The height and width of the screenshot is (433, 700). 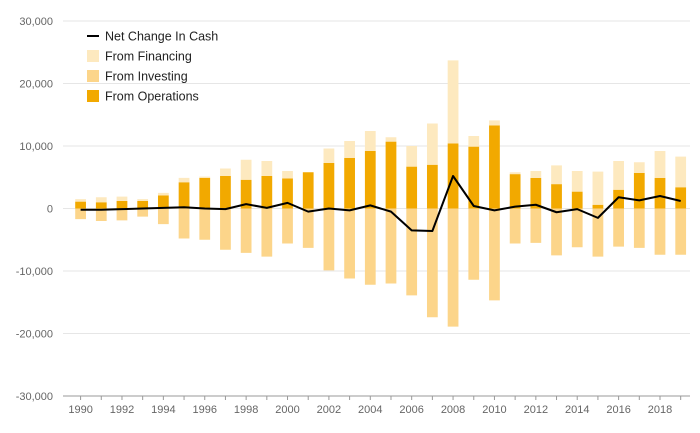 What do you see at coordinates (205, 410) in the screenshot?
I see `x-tick-label: 1996` at bounding box center [205, 410].